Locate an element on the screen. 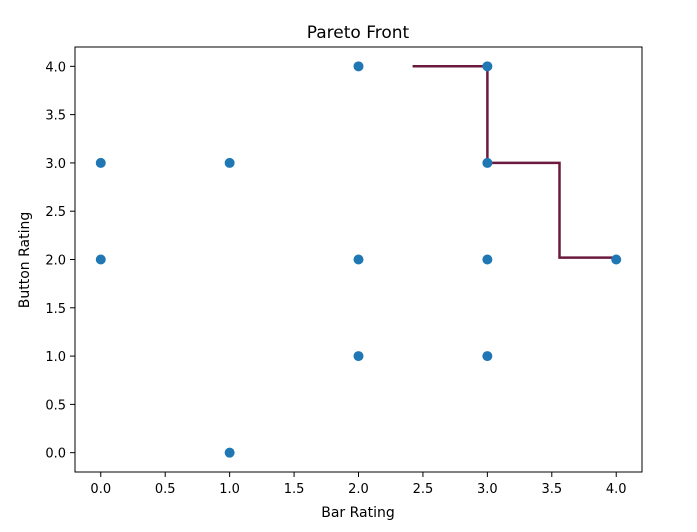  x-tick-label: 3.0 is located at coordinates (487, 489).